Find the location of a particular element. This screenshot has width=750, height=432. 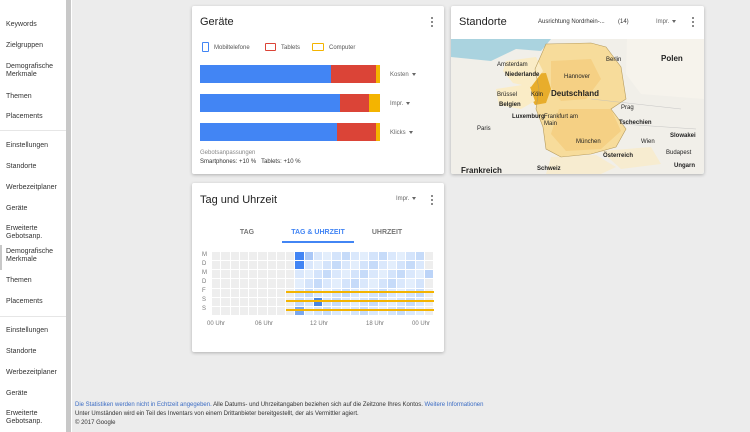

heatmap-grid is located at coordinates (323, 284).